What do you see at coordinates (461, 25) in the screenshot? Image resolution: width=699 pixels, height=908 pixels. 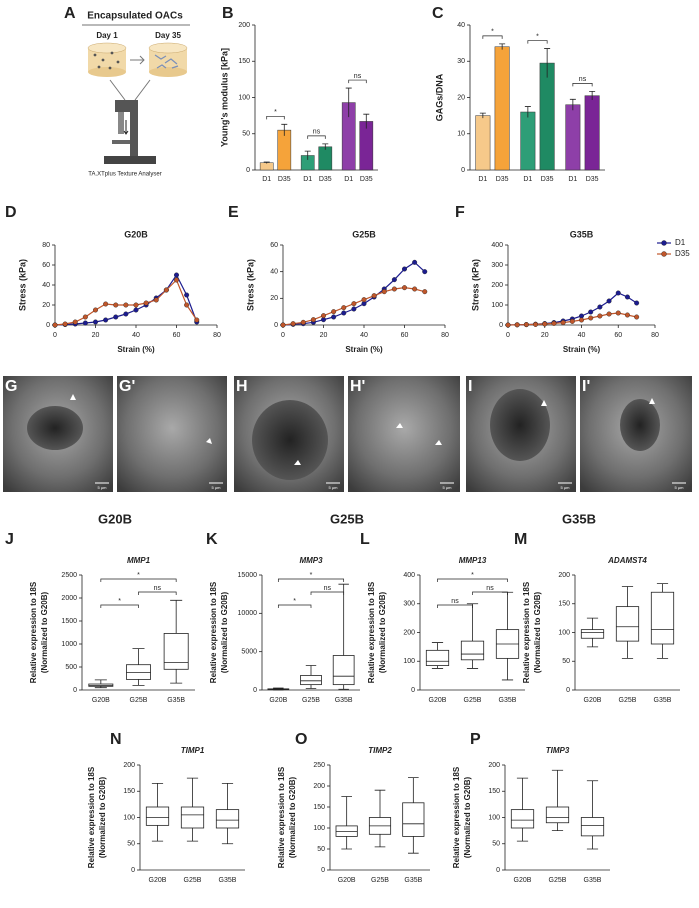 I see `y-tick-label: 40` at bounding box center [461, 25].